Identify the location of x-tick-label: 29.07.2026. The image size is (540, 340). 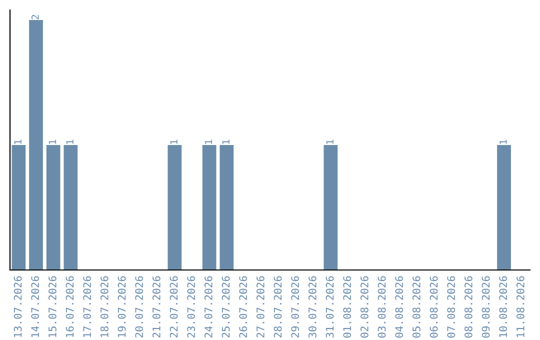
(295, 307).